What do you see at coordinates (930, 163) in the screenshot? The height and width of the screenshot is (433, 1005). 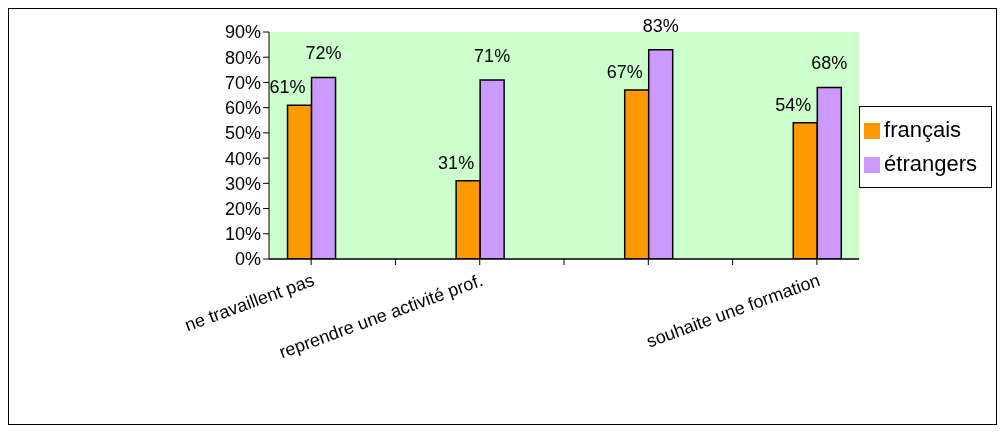 I see `legend-label: étrangers` at bounding box center [930, 163].